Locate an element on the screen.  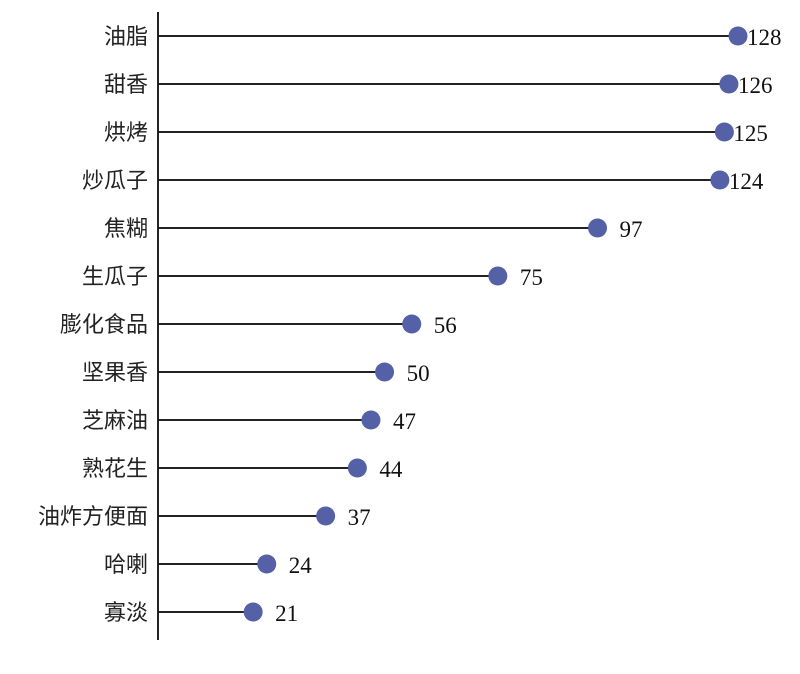
category-label: 膨化食品 is located at coordinates (104, 325).